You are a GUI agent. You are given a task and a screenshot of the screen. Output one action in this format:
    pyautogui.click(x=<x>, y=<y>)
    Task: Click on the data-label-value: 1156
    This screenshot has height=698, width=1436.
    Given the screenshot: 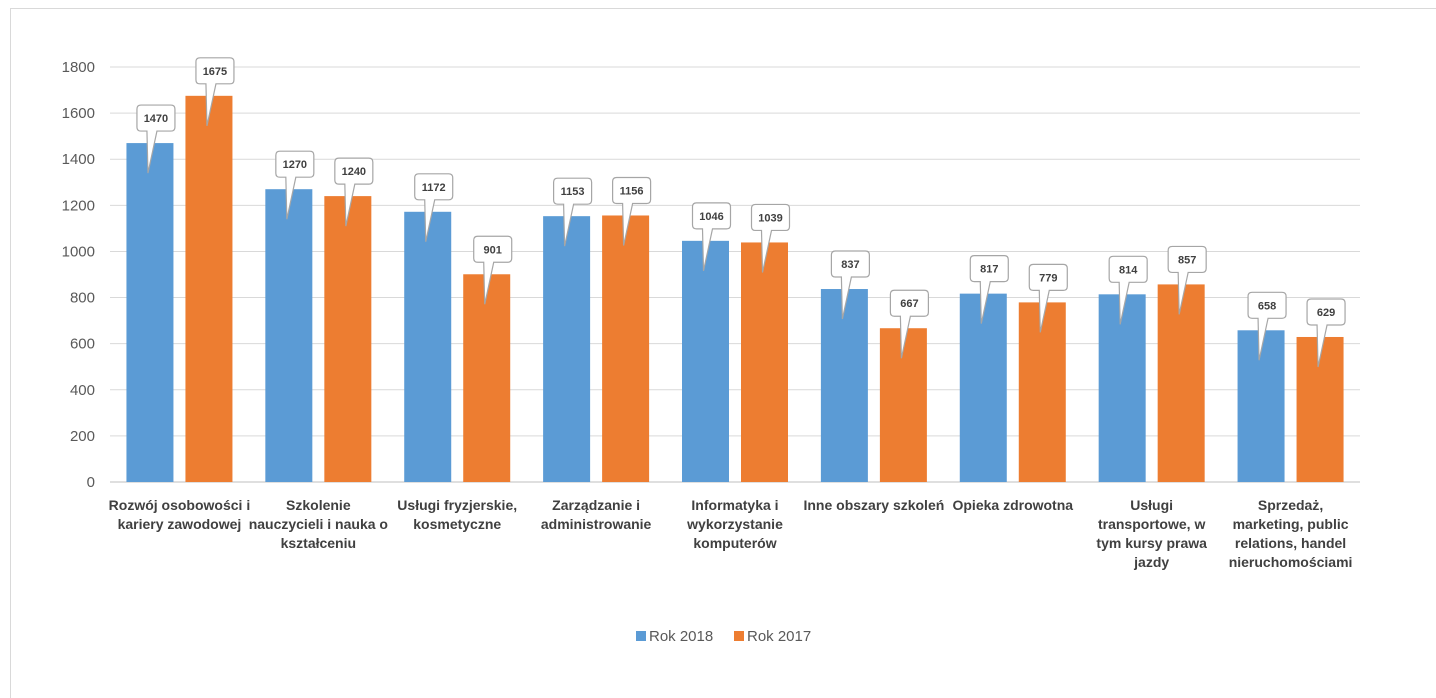 What is the action you would take?
    pyautogui.click(x=632, y=191)
    